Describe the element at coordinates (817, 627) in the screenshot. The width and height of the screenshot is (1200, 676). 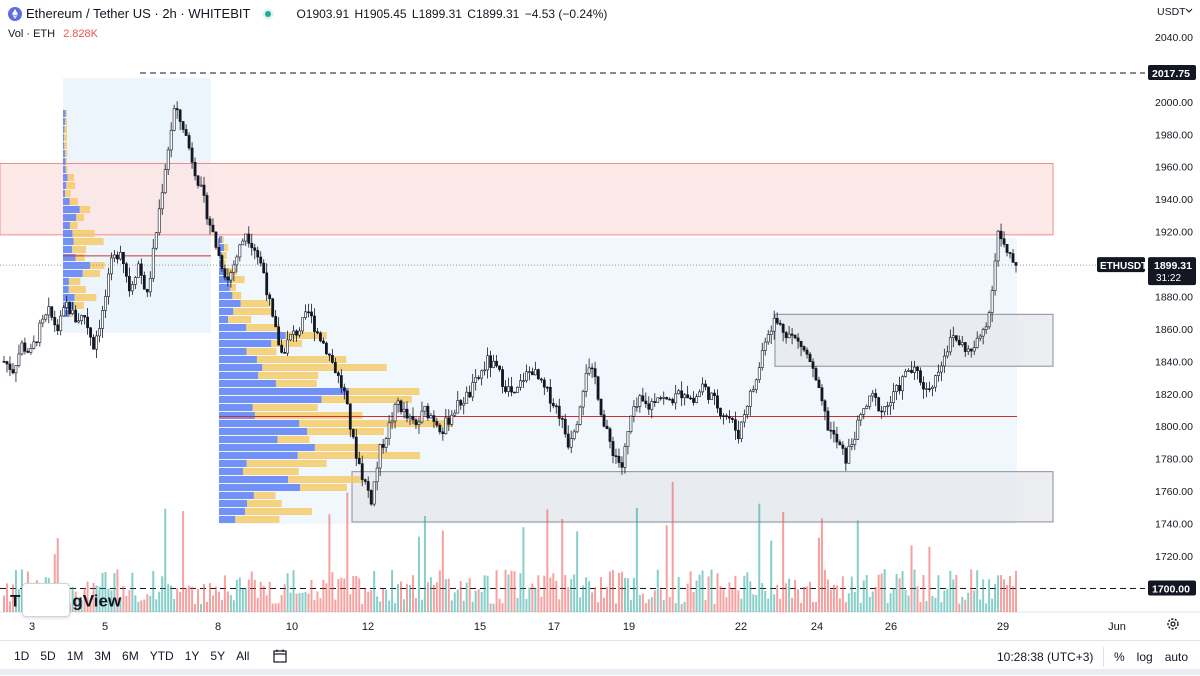
I see `time-tick-24: 24` at that location.